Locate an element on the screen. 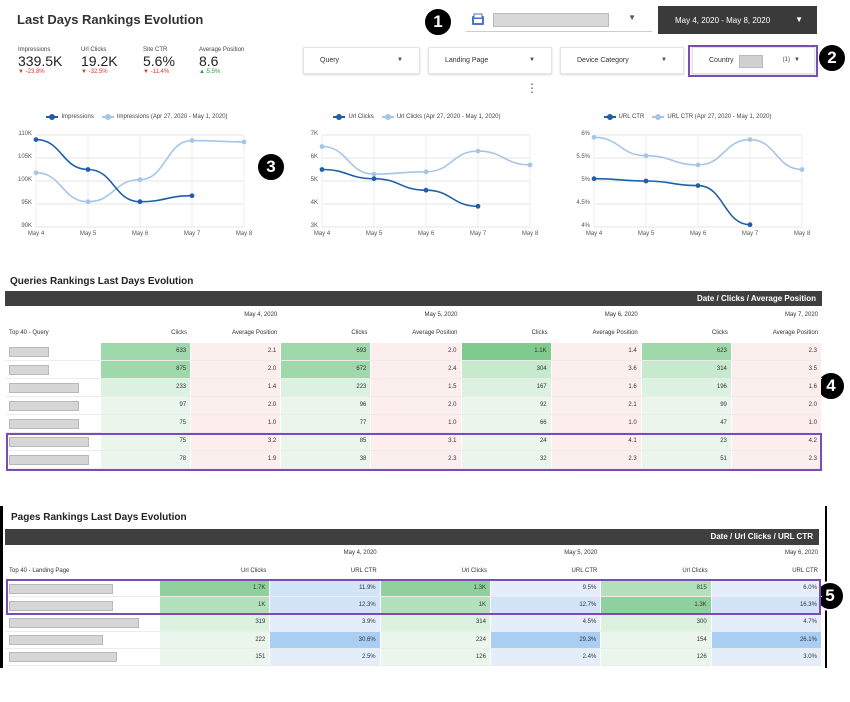 The image size is (850, 702). table-cell: 2.4% is located at coordinates (546, 656).